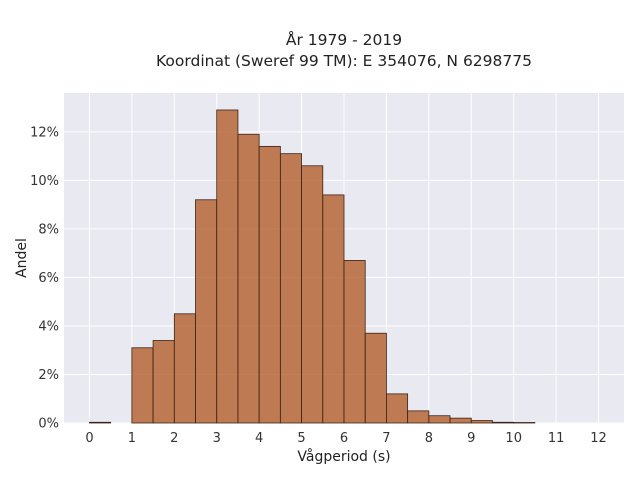  Describe the element at coordinates (217, 438) in the screenshot. I see `x-tick-label: 3` at that location.